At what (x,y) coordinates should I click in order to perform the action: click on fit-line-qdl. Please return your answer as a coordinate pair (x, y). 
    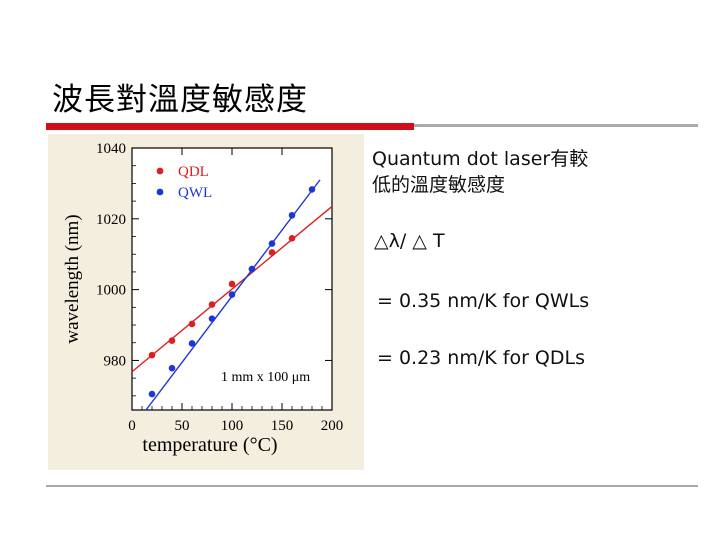
    Looking at the image, I should click on (232, 289).